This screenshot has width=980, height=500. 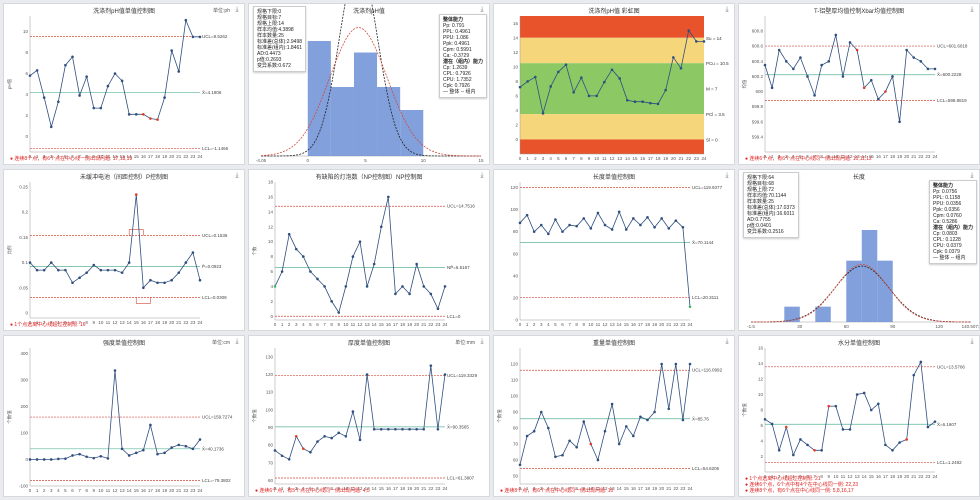 What do you see at coordinates (360, 412) in the screenshot?
I see `series-line` at bounding box center [360, 412].